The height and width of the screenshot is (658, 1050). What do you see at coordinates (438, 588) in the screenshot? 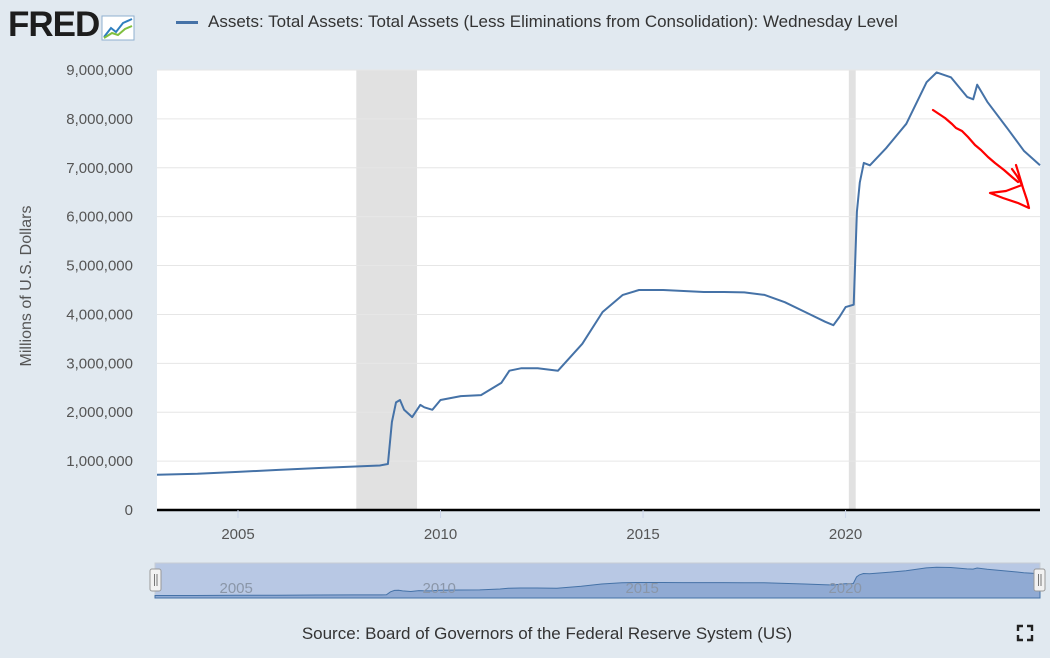
I see `navigator-tick-label: 2010` at bounding box center [438, 588].